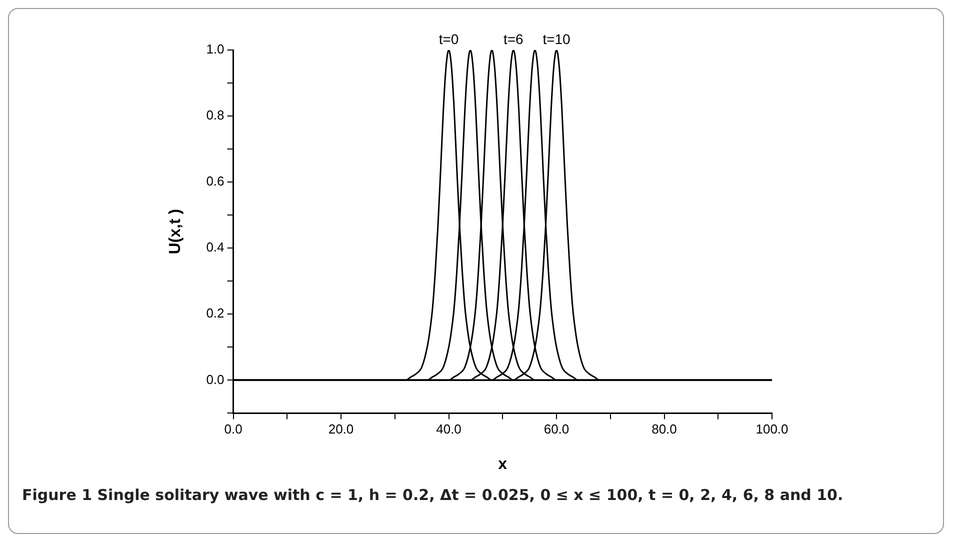 The height and width of the screenshot is (544, 954). I want to click on y-tick-label: 0.4, so click(215, 247).